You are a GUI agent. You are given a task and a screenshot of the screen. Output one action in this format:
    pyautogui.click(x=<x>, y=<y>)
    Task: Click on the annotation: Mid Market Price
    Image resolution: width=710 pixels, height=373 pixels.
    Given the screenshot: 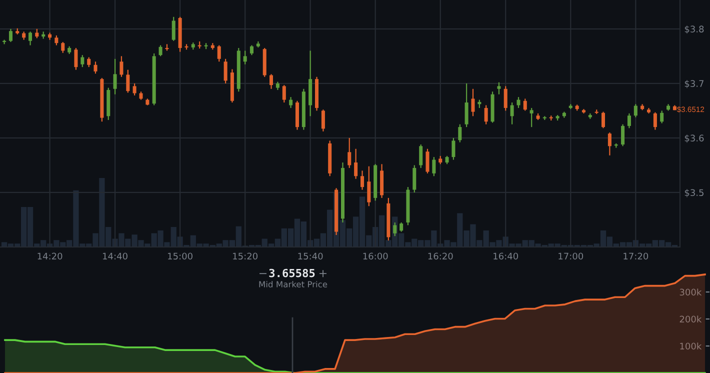 What is the action you would take?
    pyautogui.click(x=293, y=284)
    